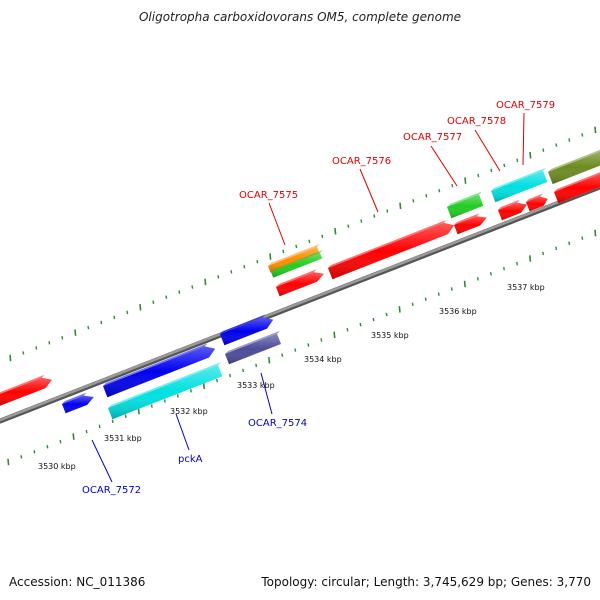  What do you see at coordinates (525, 105) in the screenshot?
I see `gene-label-ocar-7579: OCAR_7579` at bounding box center [525, 105].